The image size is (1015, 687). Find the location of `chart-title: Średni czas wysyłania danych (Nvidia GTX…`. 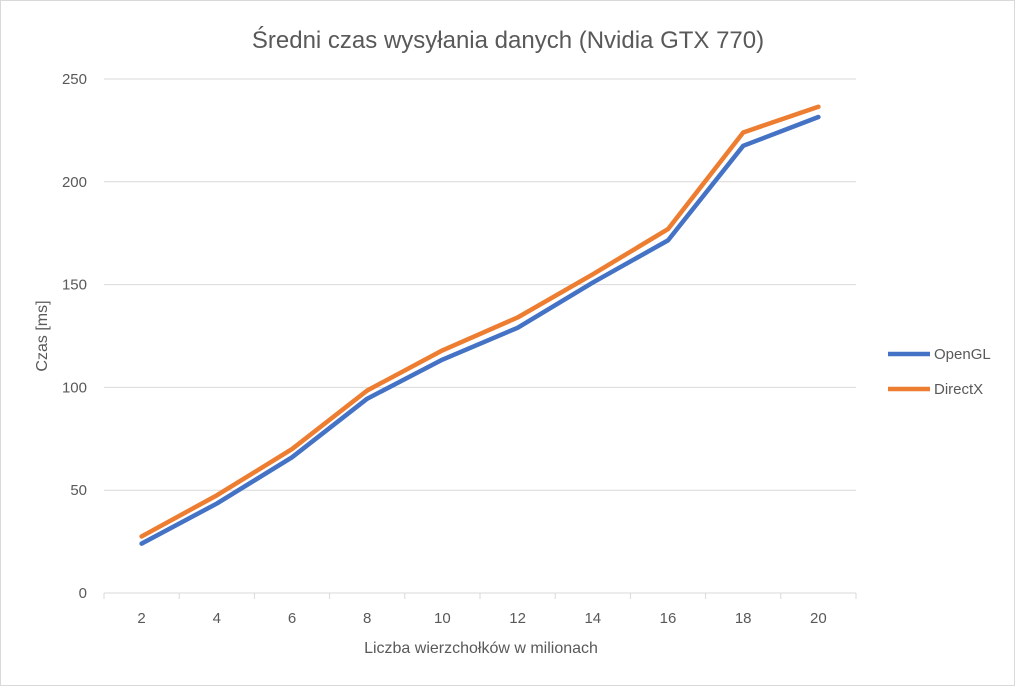

chart-title: Średni czas wysyłania danych (Nvidia GTX… is located at coordinates (508, 40).